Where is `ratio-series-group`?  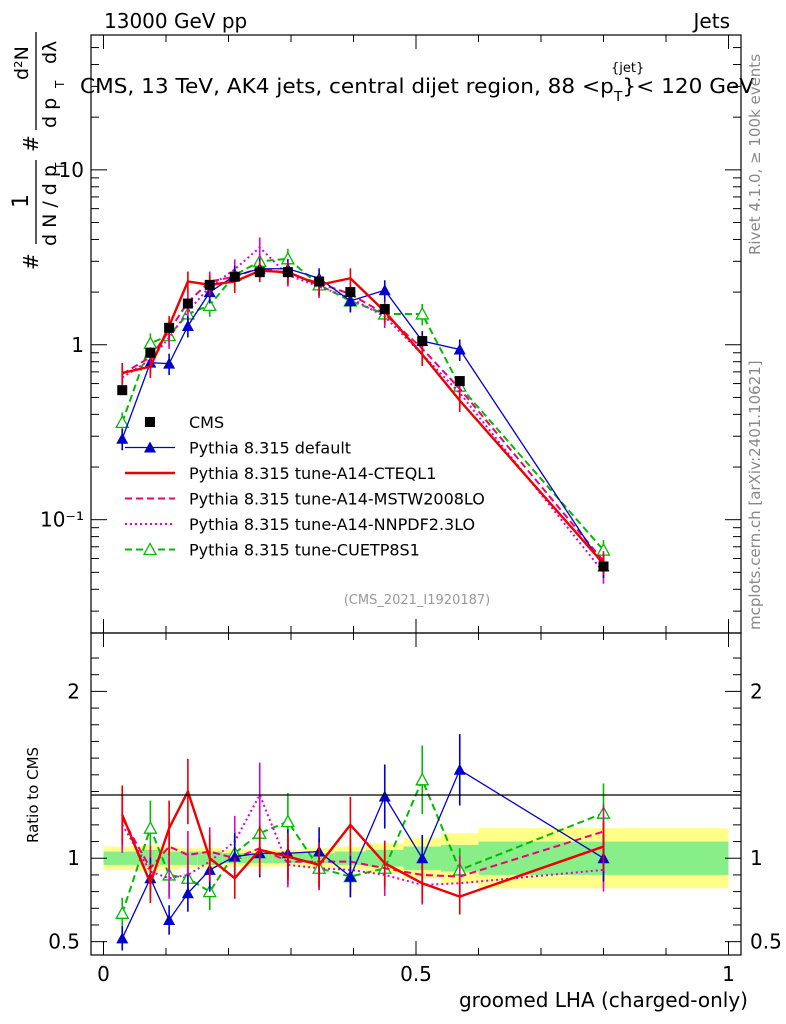 ratio-series-group is located at coordinates (363, 842).